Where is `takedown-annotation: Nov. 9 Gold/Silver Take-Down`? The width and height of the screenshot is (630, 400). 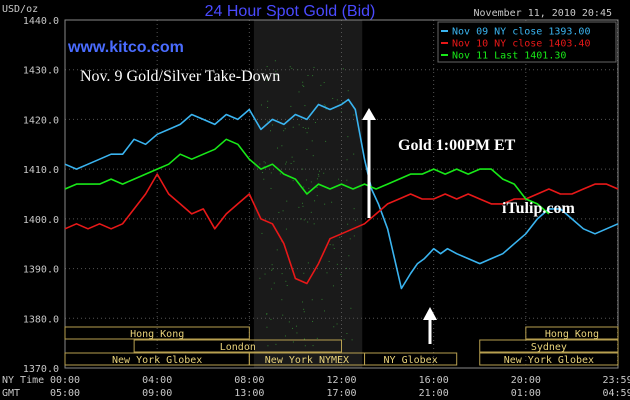
takedown-annotation: Nov. 9 Gold/Silver Take-Down is located at coordinates (180, 76).